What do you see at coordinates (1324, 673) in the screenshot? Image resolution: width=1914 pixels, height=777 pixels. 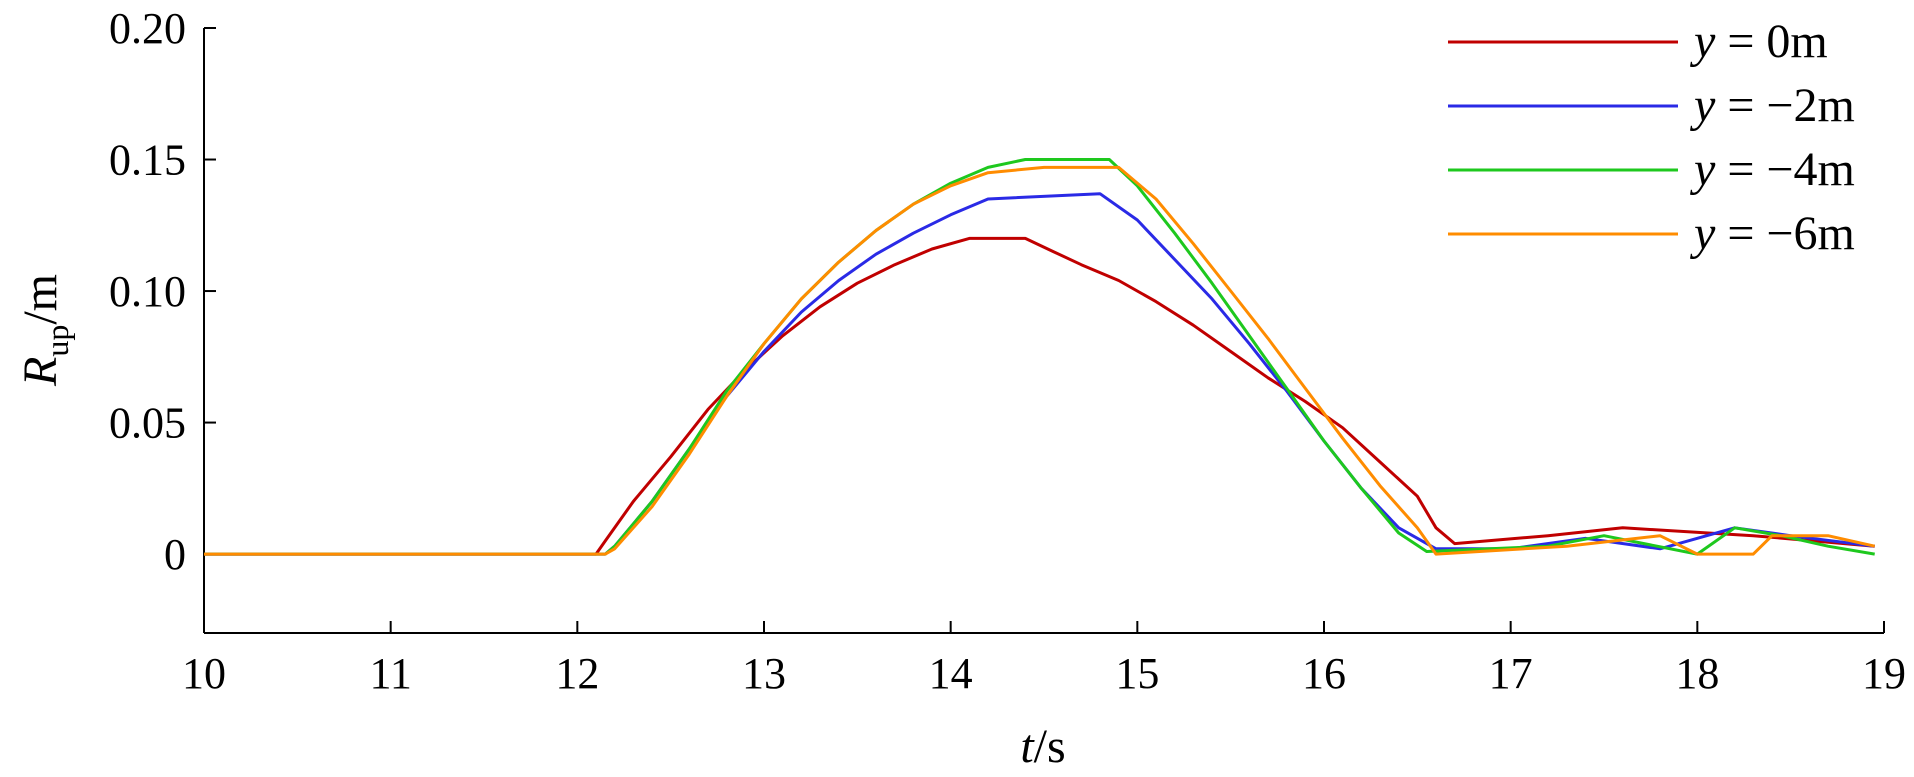 I see `x-tick-label: 16` at bounding box center [1324, 673].